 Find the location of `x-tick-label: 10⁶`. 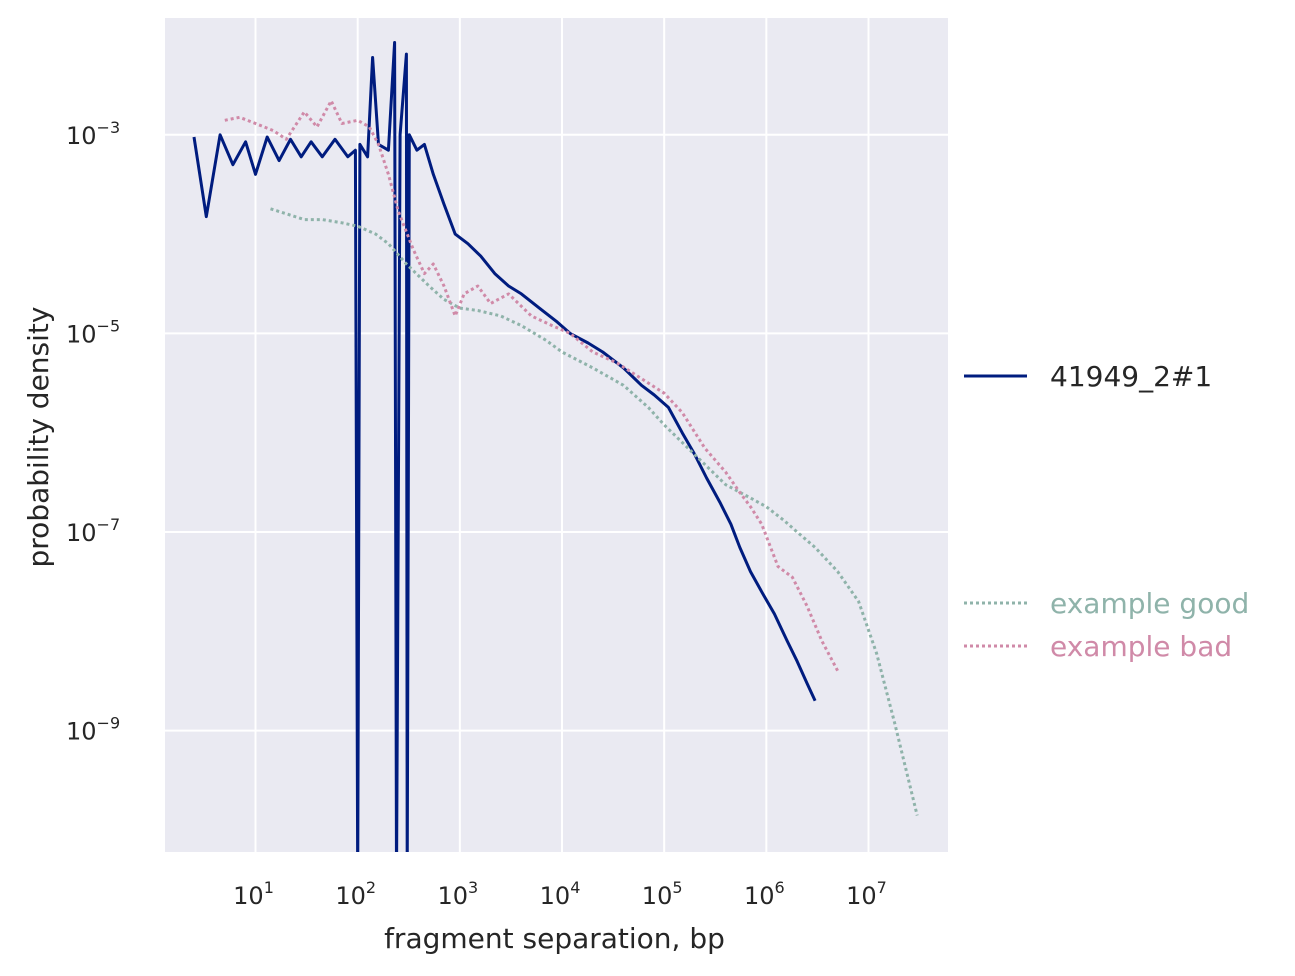

x-tick-label: 10⁶ is located at coordinates (764, 894).